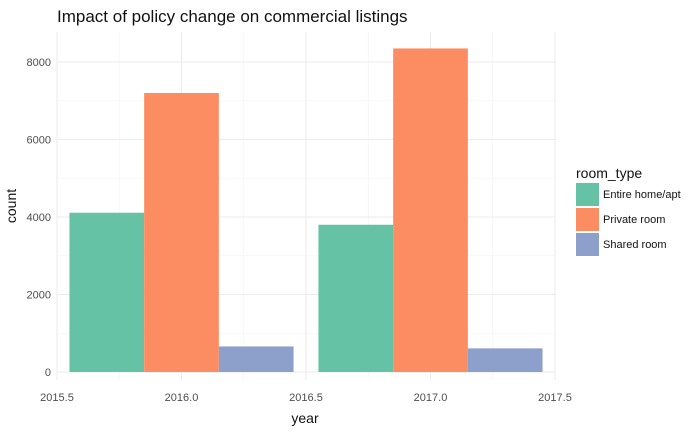 Image resolution: width=700 pixels, height=432 pixels. Describe the element at coordinates (57, 398) in the screenshot. I see `x-tick-label: 2015.5` at that location.